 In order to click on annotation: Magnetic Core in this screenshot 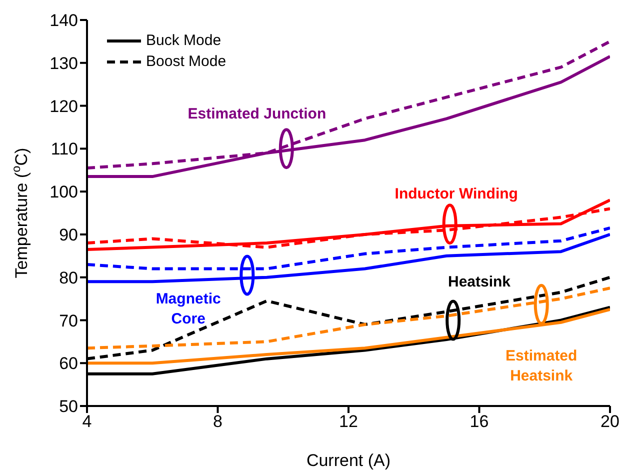, I will do `click(188, 309)`.